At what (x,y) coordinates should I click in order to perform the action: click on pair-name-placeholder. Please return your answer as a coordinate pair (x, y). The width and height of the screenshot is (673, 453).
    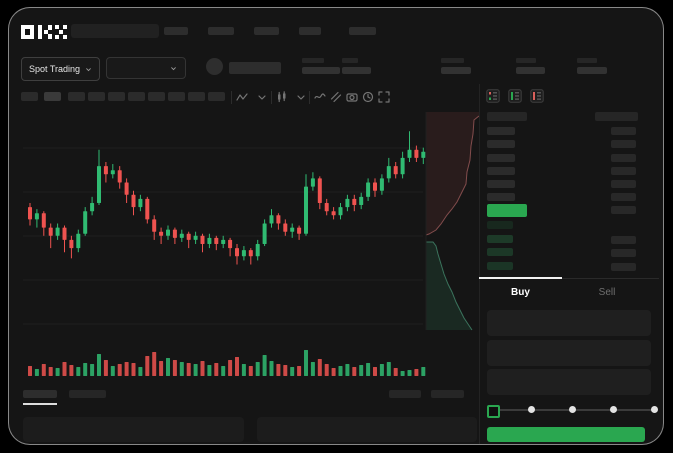
    Looking at the image, I should click on (255, 68).